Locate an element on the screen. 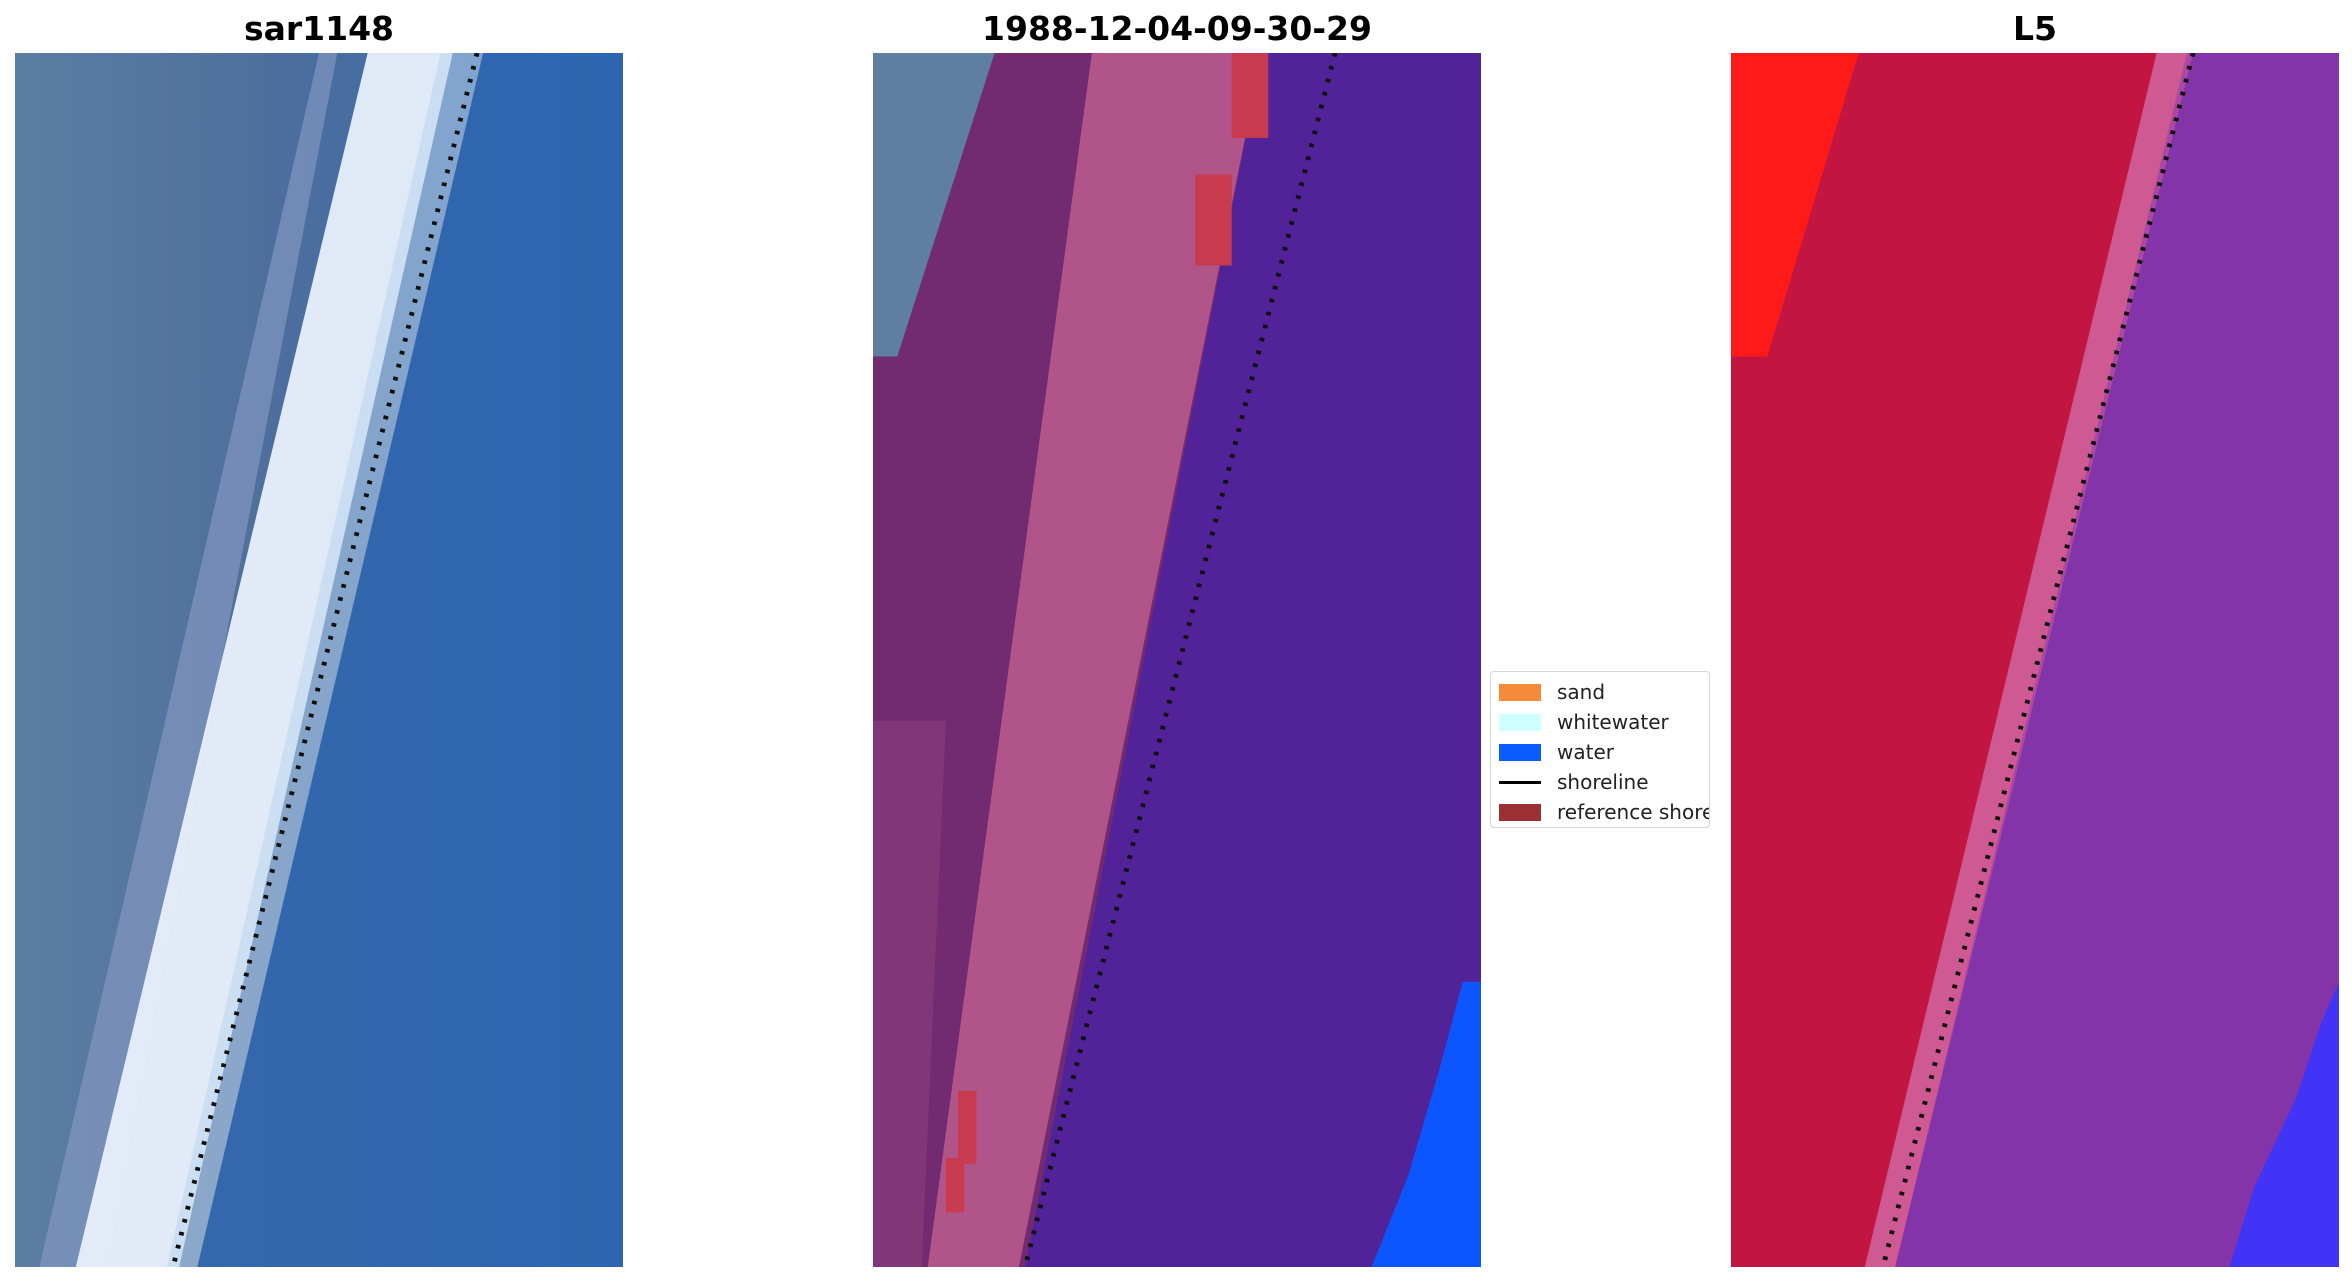 The height and width of the screenshot is (1283, 2352). legend-item-reference-shoreline: reference shoreline is located at coordinates (1604, 812).